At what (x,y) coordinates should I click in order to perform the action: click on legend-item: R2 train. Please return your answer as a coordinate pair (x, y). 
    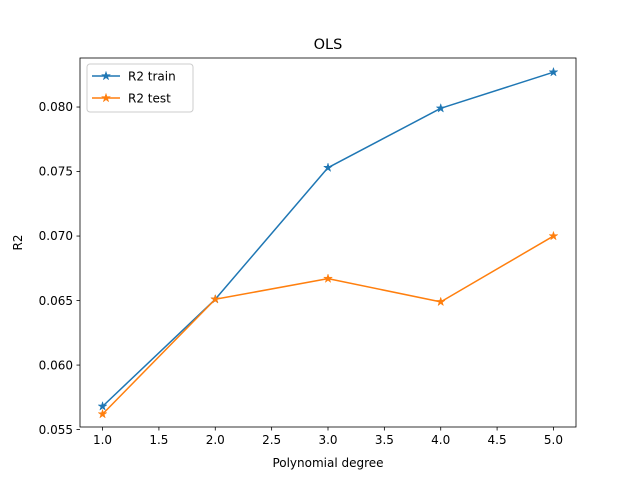
    Looking at the image, I should click on (134, 76).